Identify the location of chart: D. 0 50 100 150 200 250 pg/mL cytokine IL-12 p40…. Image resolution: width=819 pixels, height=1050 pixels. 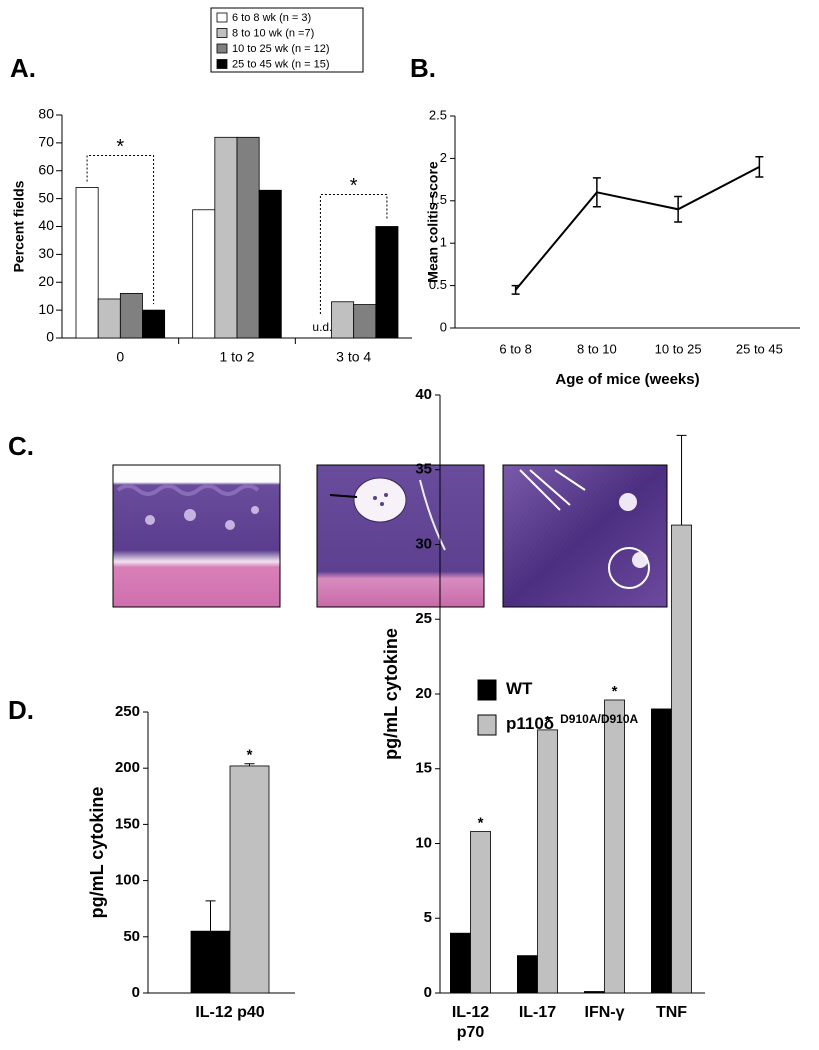
(151, 858).